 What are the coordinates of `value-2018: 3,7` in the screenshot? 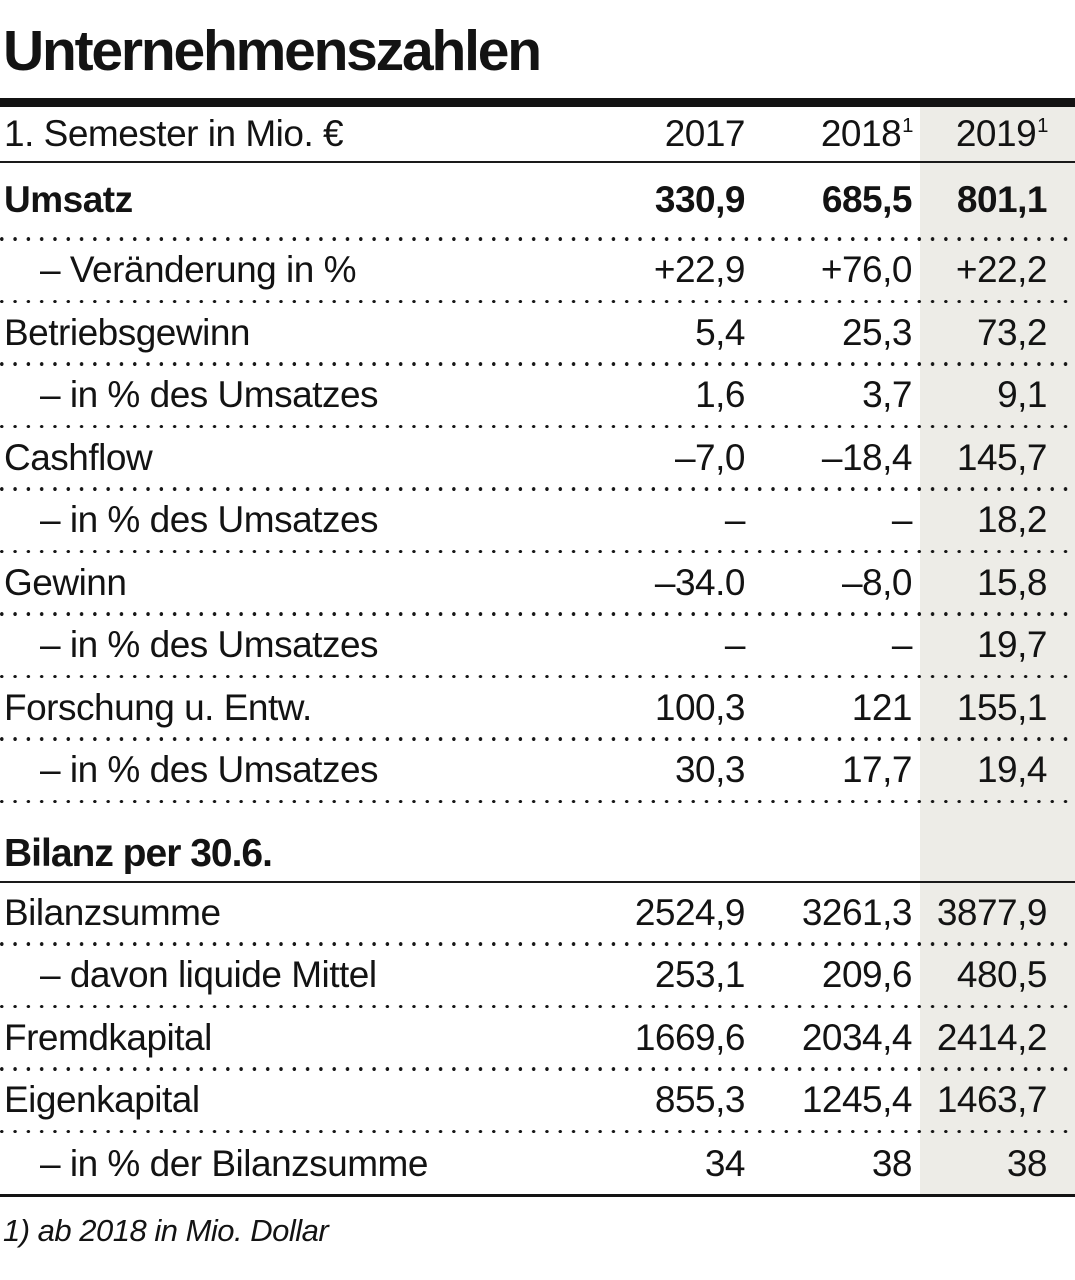 It's located at (887, 394).